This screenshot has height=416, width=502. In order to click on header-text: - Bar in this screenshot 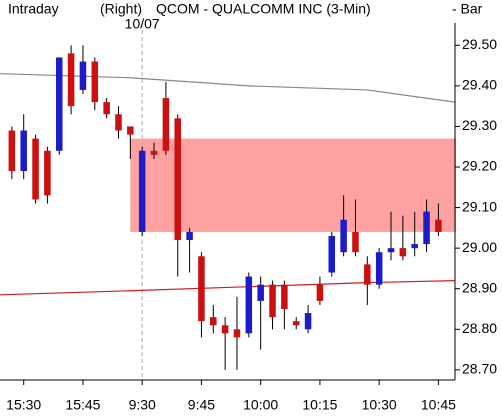, I will do `click(467, 9)`.